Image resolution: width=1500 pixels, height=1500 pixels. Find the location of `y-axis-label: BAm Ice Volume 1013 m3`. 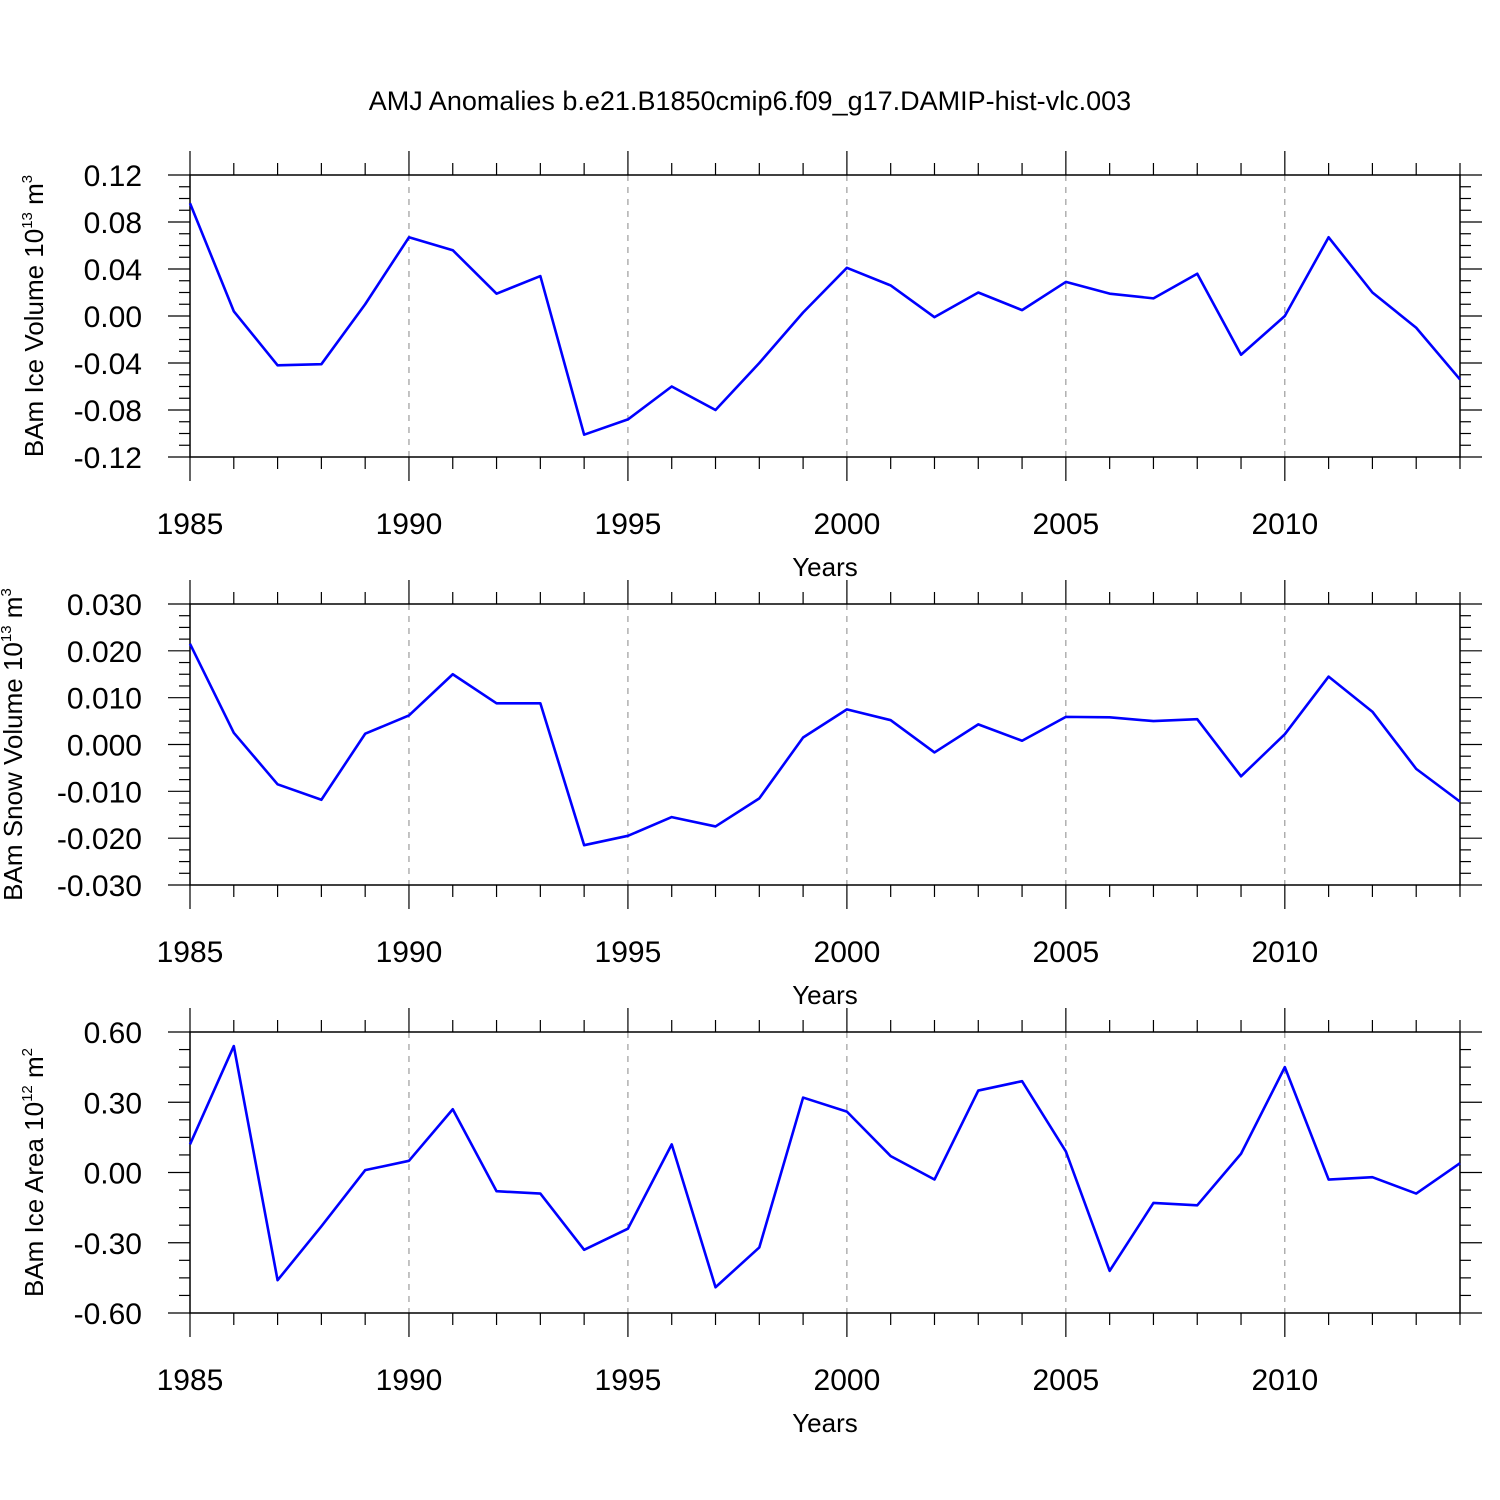

y-axis-label: BAm Ice Volume 1013 m3 is located at coordinates (34, 316).